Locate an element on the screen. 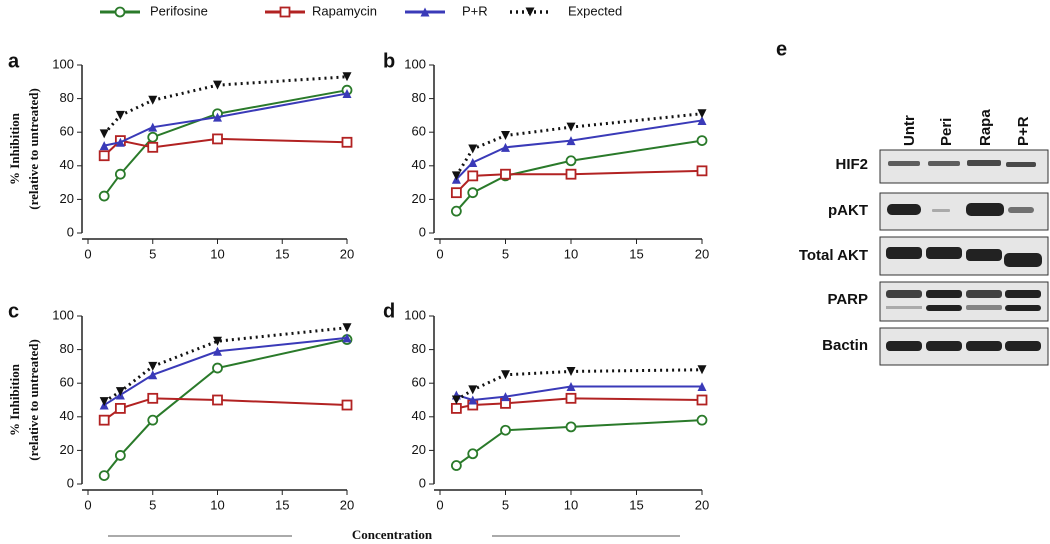 Image resolution: width=1050 pixels, height=544 pixels. legend-label: Expected is located at coordinates (595, 10).